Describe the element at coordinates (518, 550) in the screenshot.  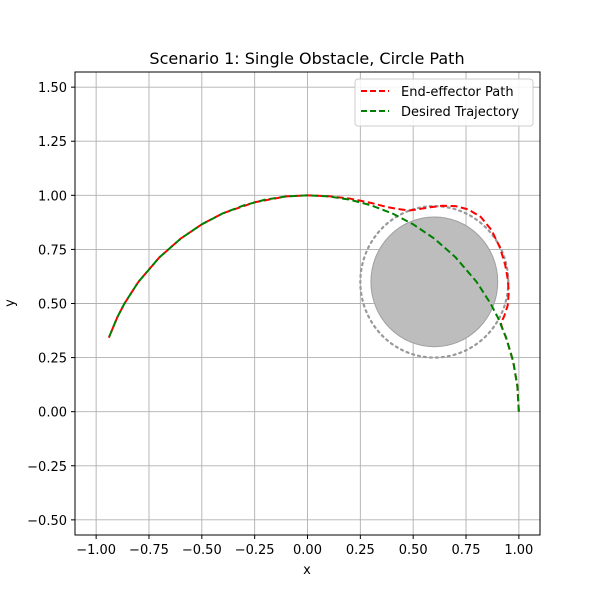
I see `x-tick-label: 1.00` at that location.